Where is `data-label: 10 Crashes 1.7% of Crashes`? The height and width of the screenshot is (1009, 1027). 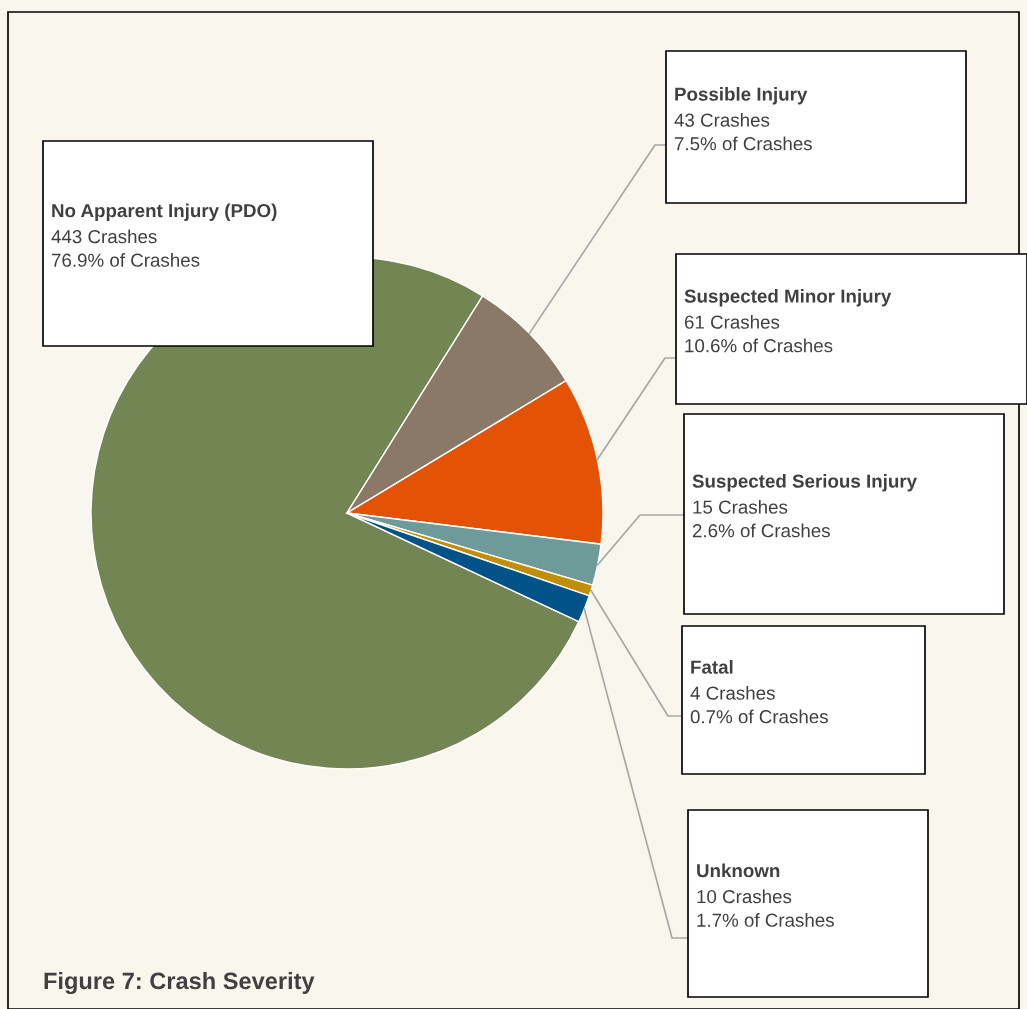
data-label: 10 Crashes 1.7% of Crashes is located at coordinates (765, 908).